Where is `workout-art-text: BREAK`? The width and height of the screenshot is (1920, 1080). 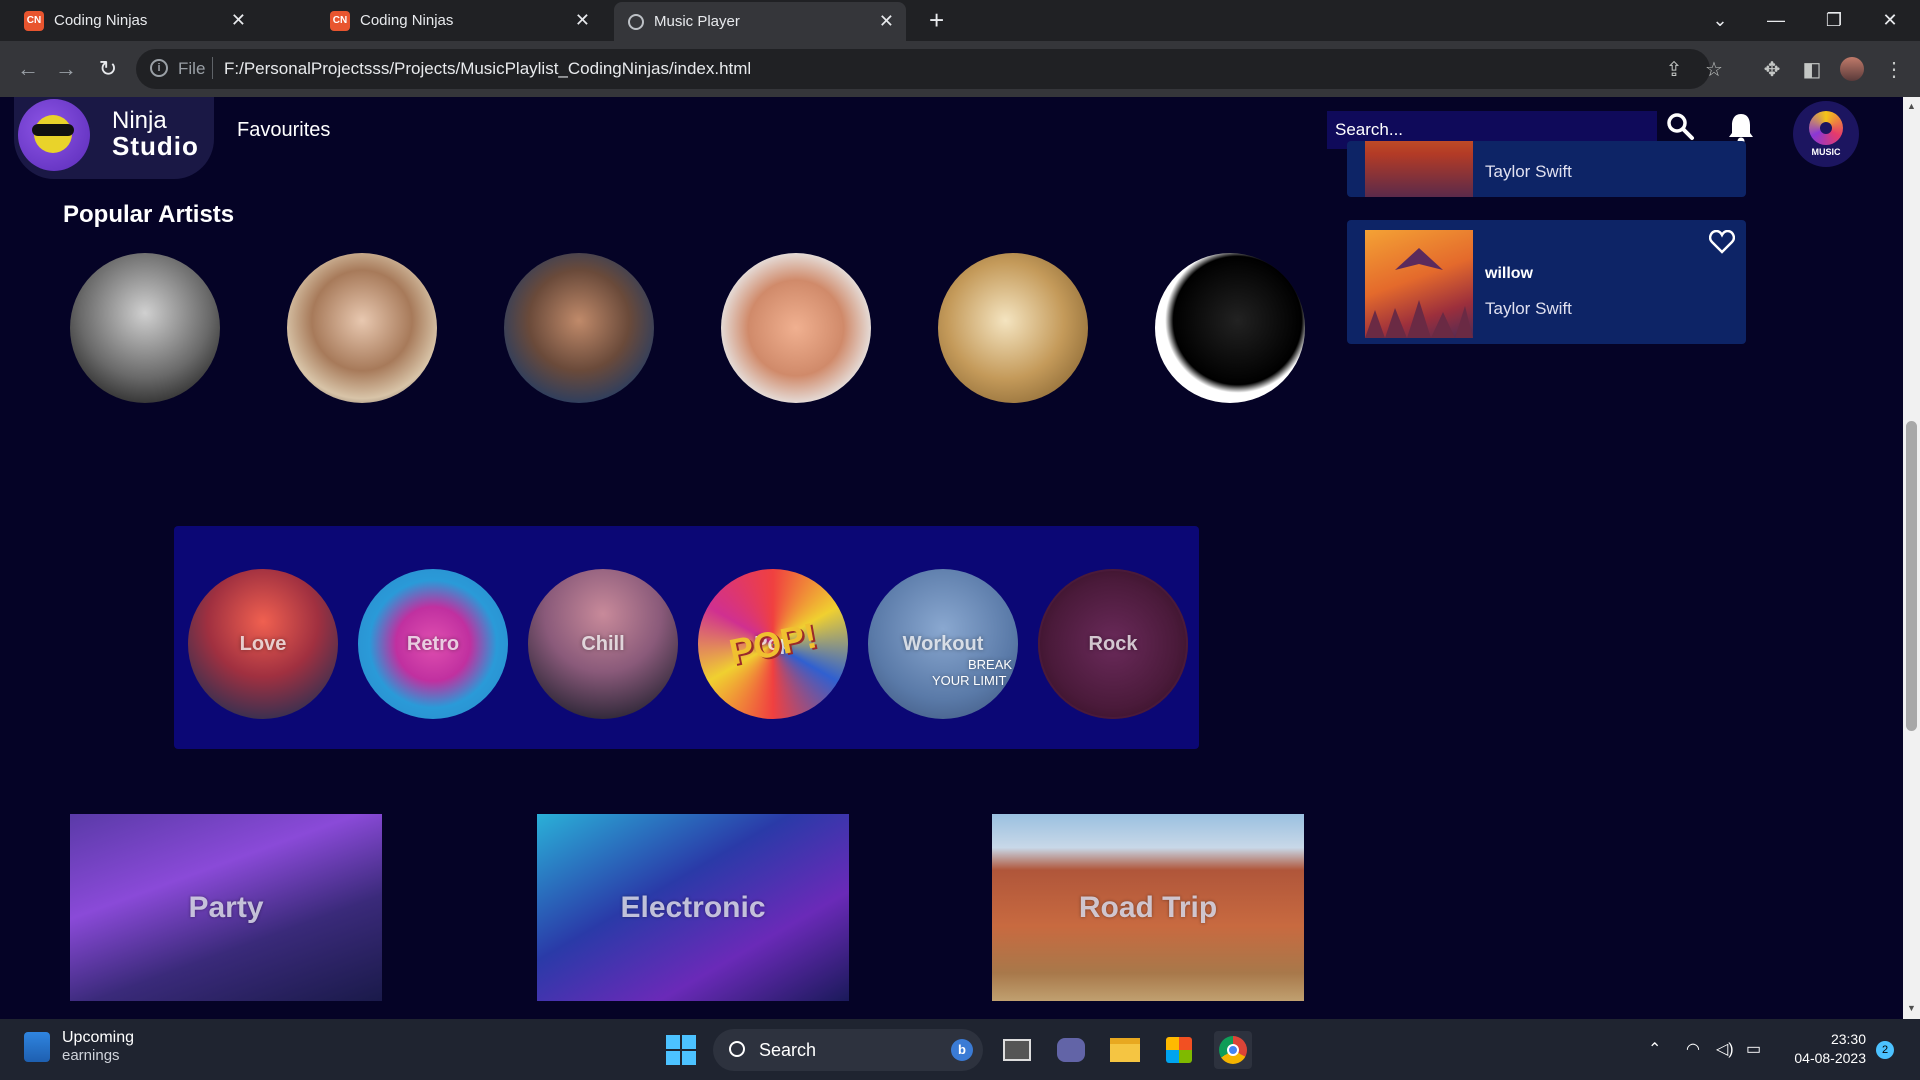
workout-art-text: BREAK is located at coordinates (990, 664).